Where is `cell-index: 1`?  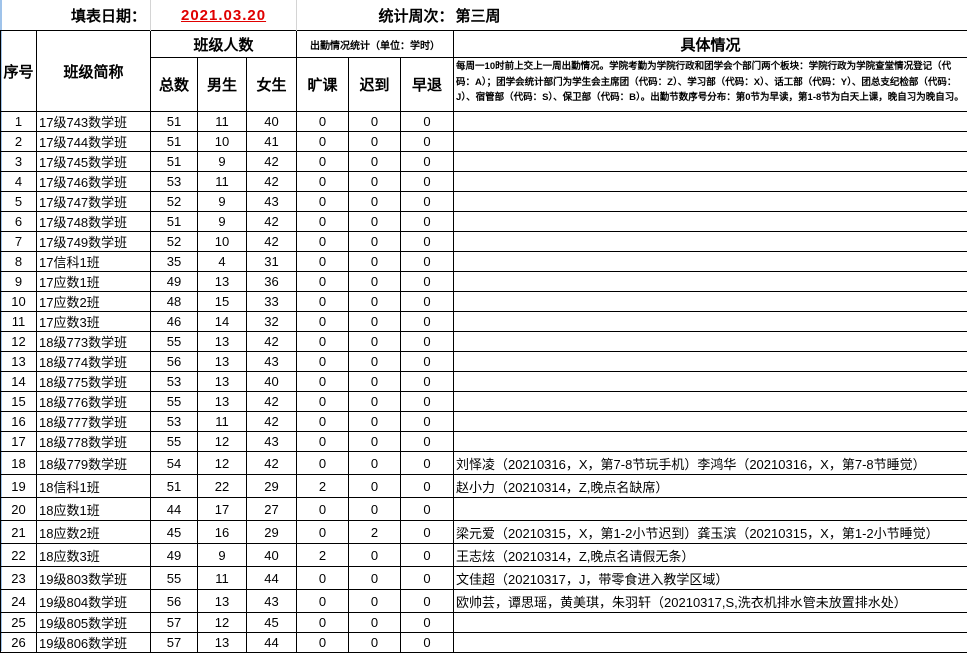 cell-index: 1 is located at coordinates (19, 122).